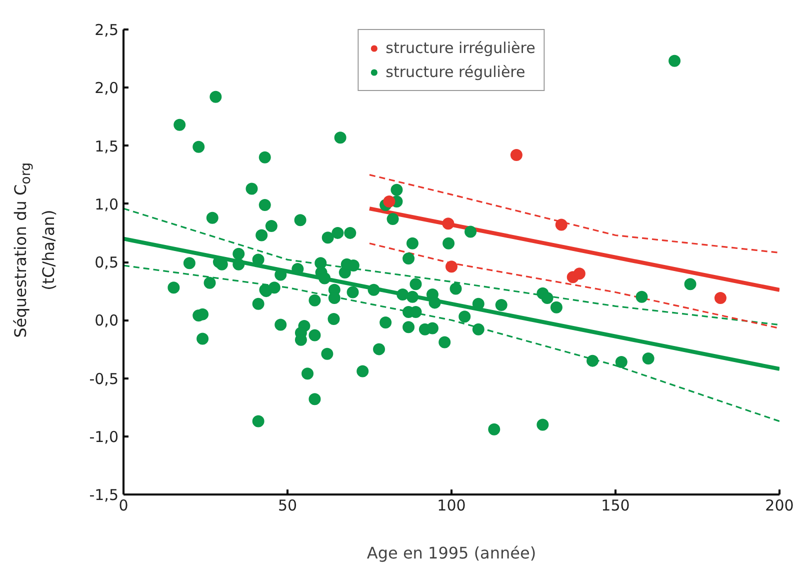 The width and height of the screenshot is (798, 565). I want to click on x-tick-label: 100, so click(451, 505).